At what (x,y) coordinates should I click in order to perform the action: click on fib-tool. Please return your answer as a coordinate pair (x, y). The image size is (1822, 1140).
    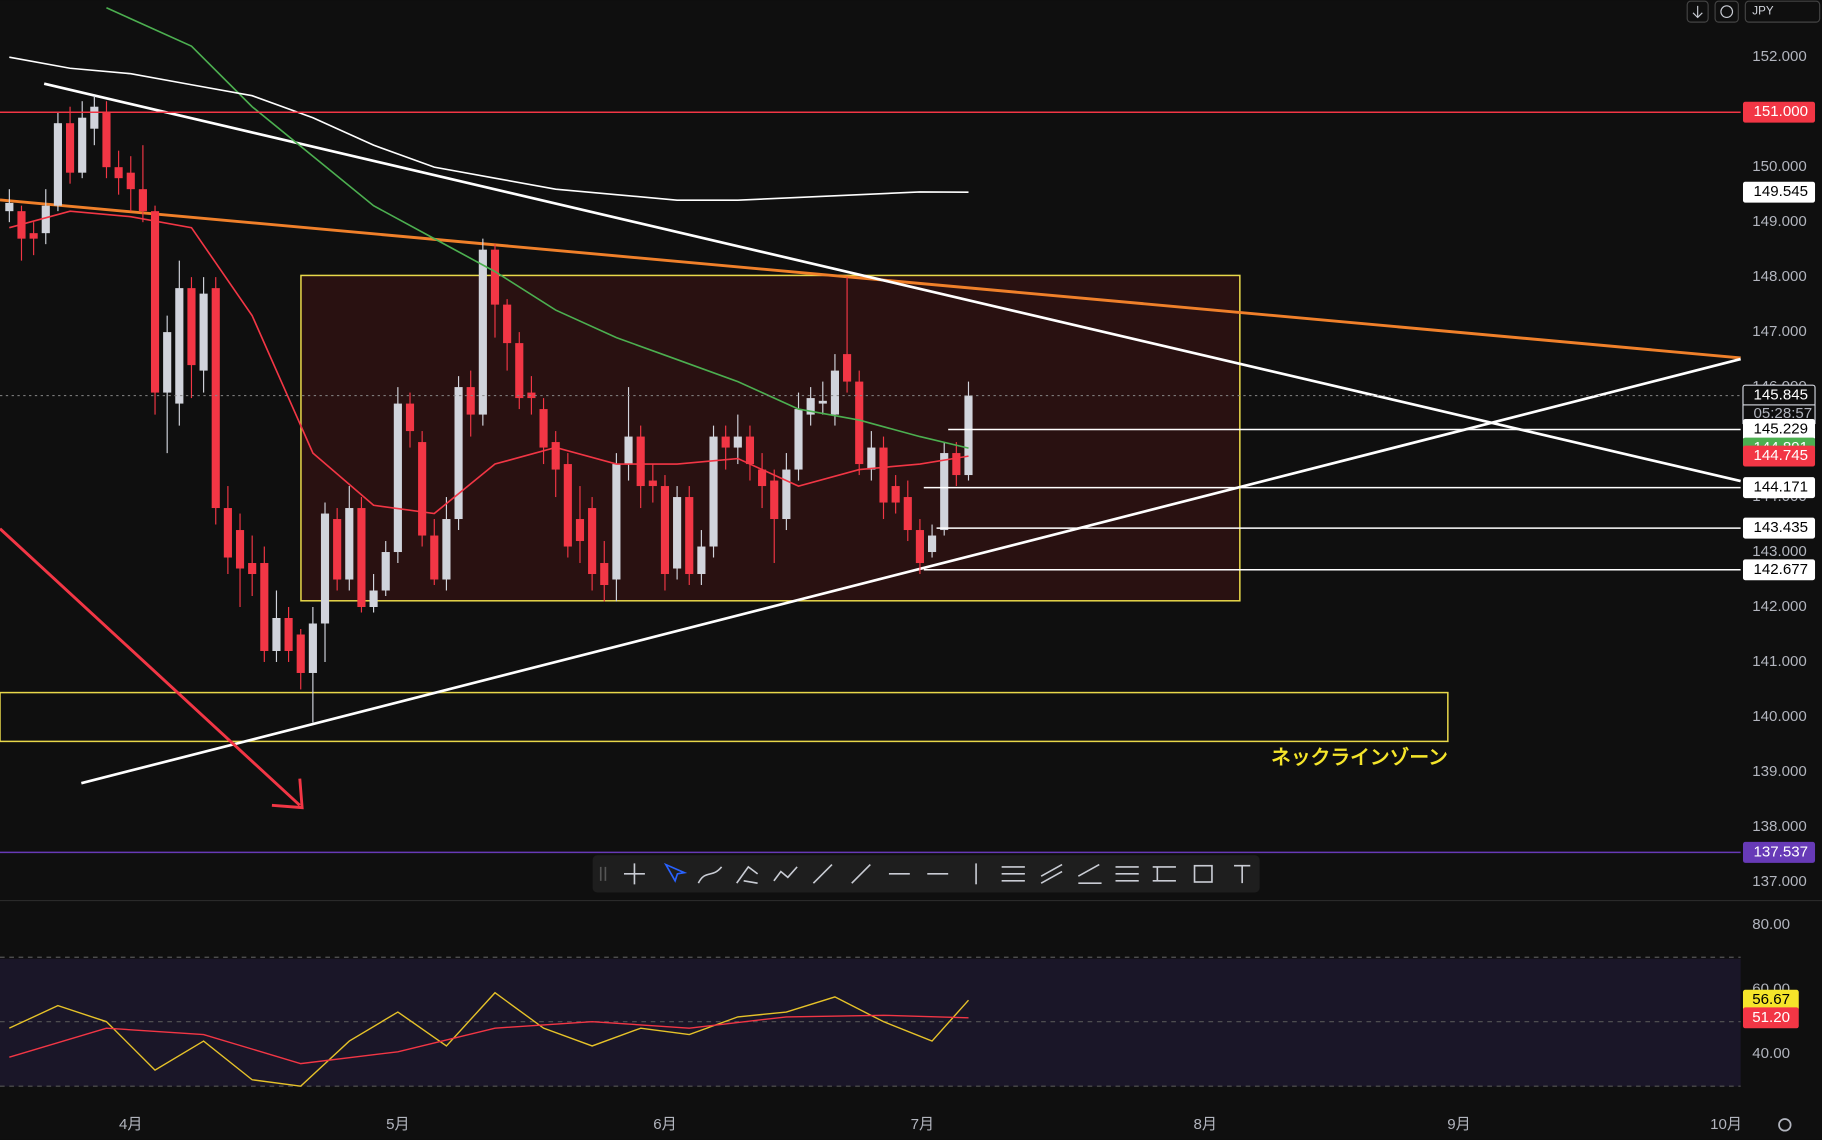
    Looking at the image, I should click on (1089, 873).